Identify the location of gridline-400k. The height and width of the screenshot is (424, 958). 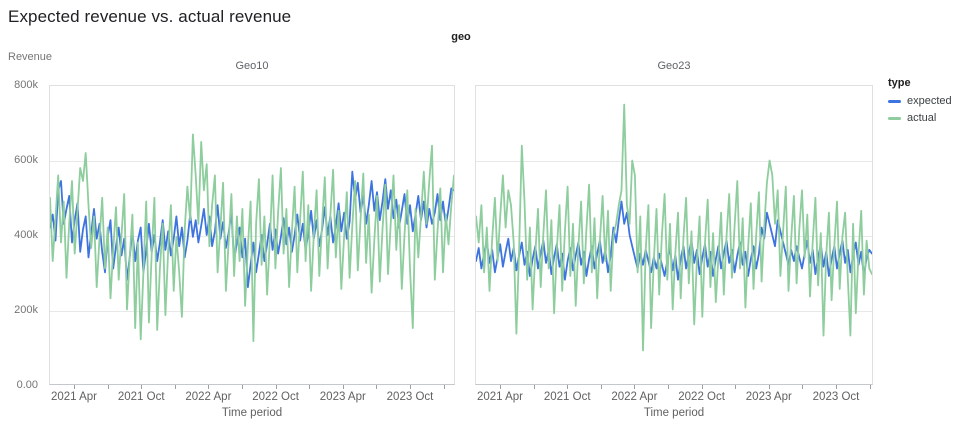
(674, 236).